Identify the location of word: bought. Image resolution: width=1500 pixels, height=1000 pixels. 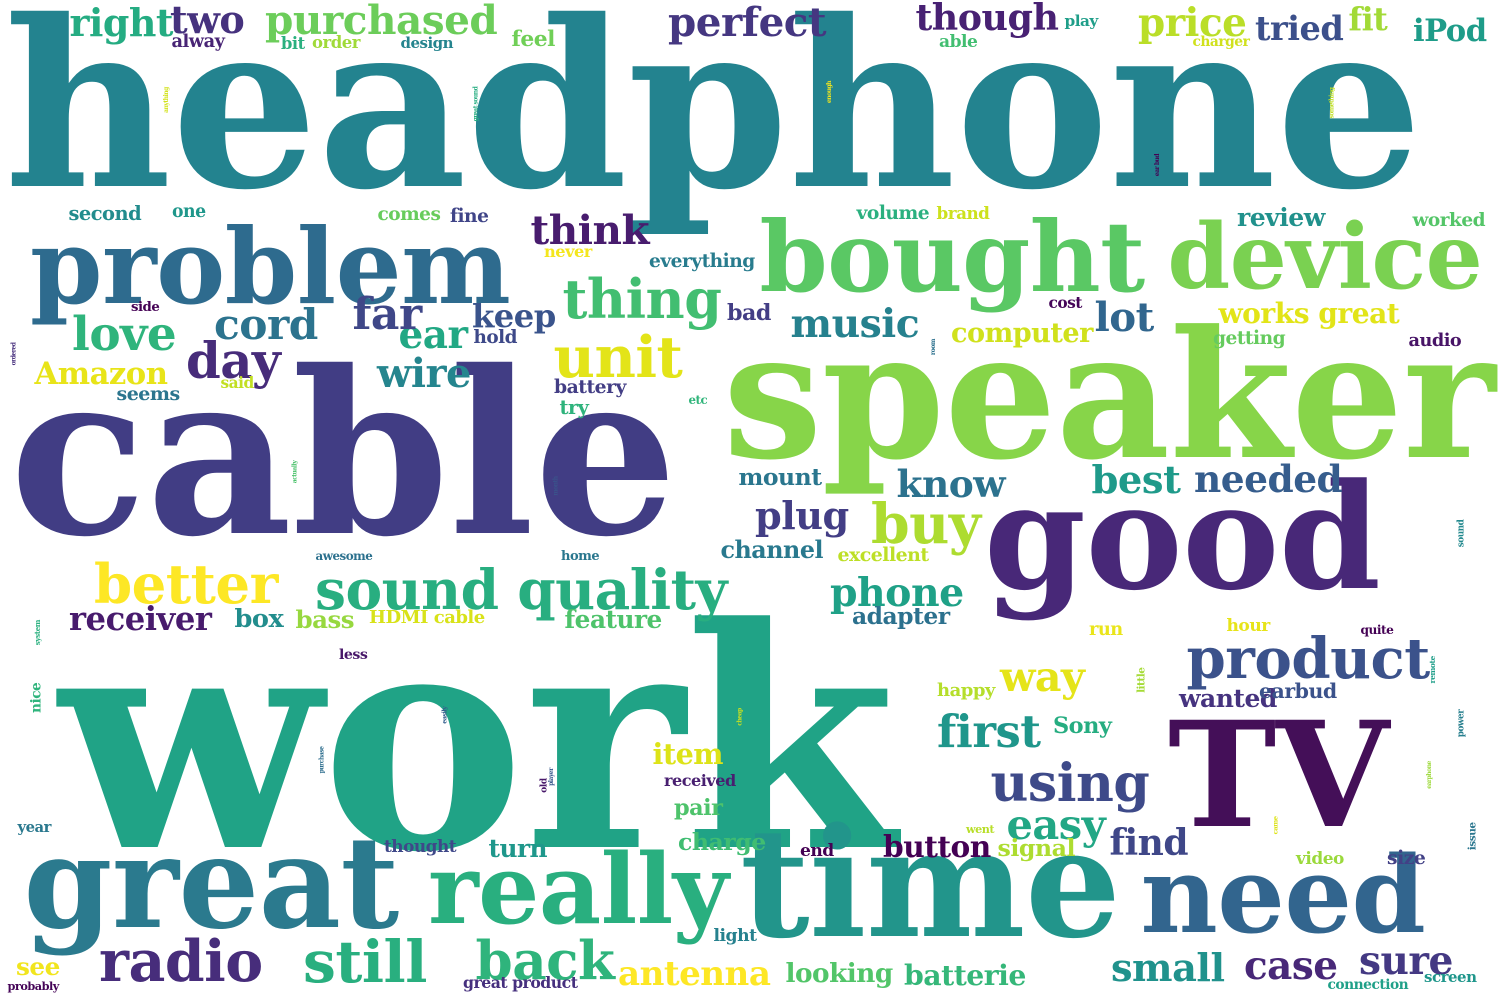
(952, 256).